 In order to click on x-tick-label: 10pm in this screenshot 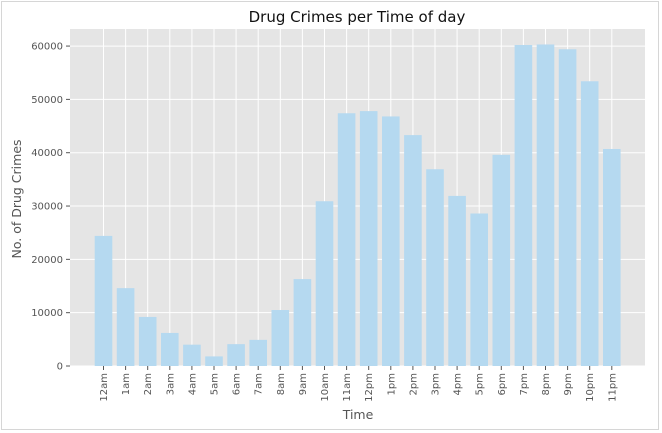, I will do `click(590, 387)`.